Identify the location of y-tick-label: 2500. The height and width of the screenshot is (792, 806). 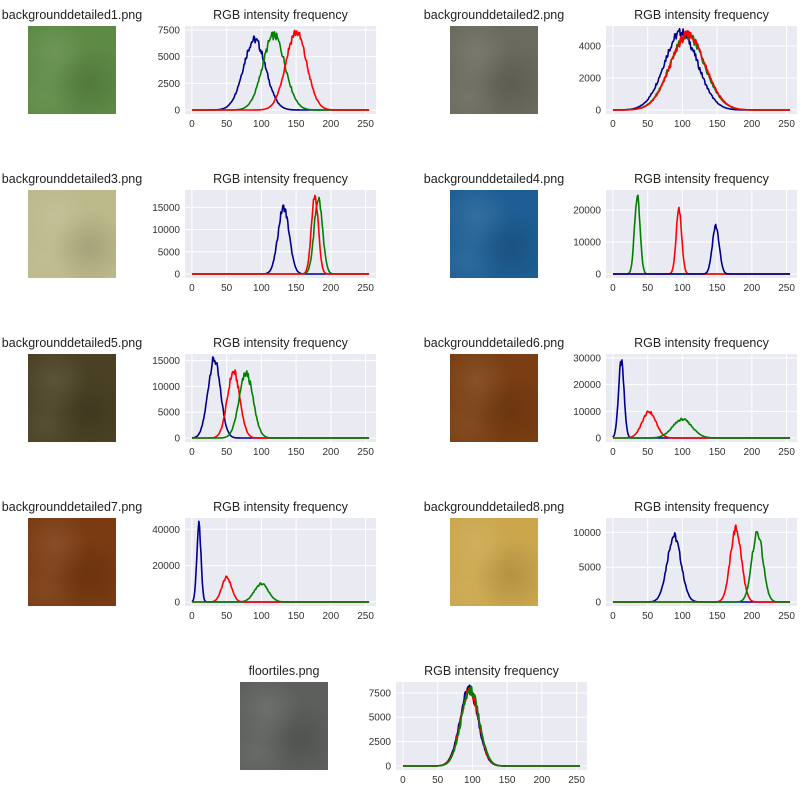
(169, 84).